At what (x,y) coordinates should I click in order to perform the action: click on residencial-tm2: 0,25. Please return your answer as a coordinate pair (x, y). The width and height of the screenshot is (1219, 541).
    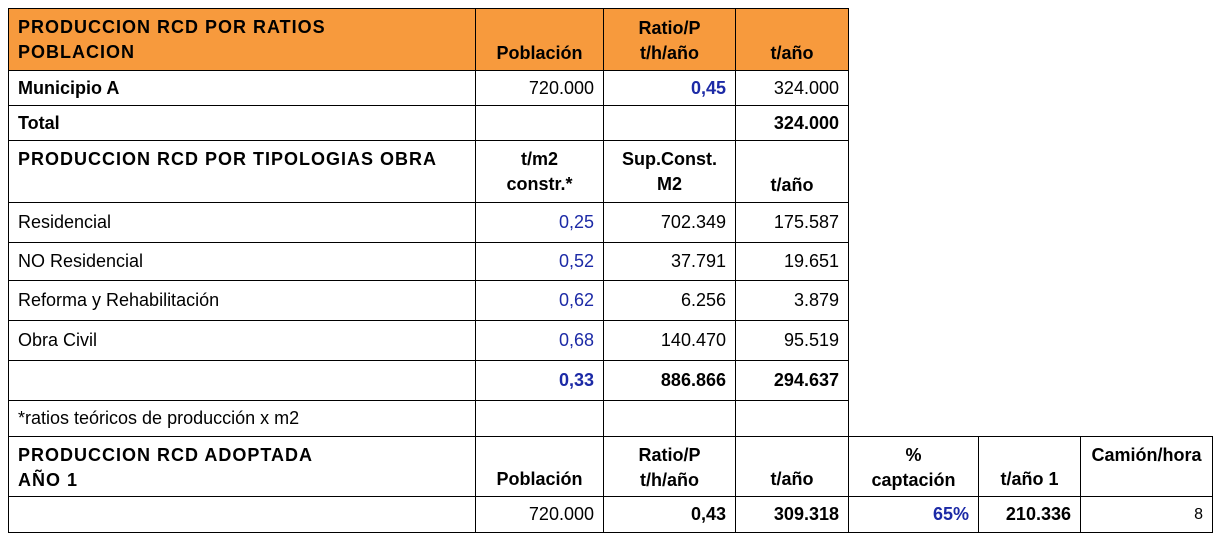
    Looking at the image, I should click on (576, 222).